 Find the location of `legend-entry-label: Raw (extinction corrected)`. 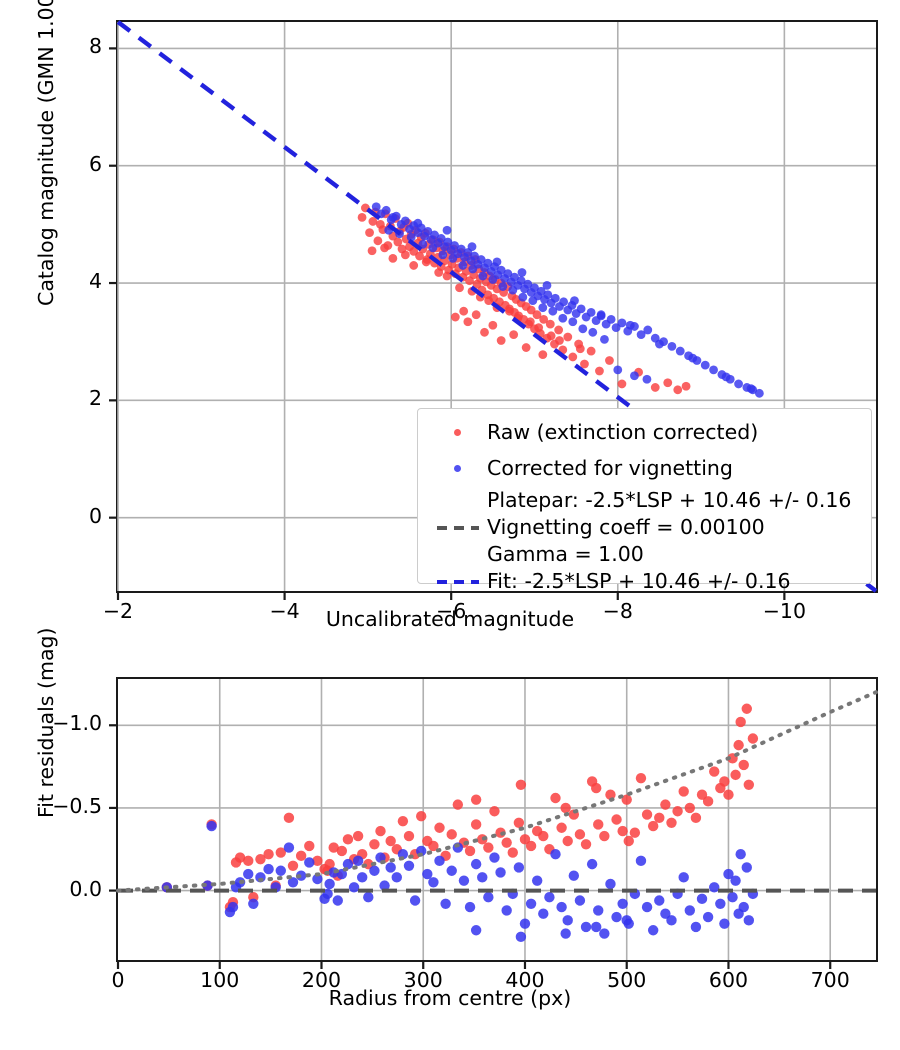

legend-entry-label: Raw (extinction corrected) is located at coordinates (623, 432).